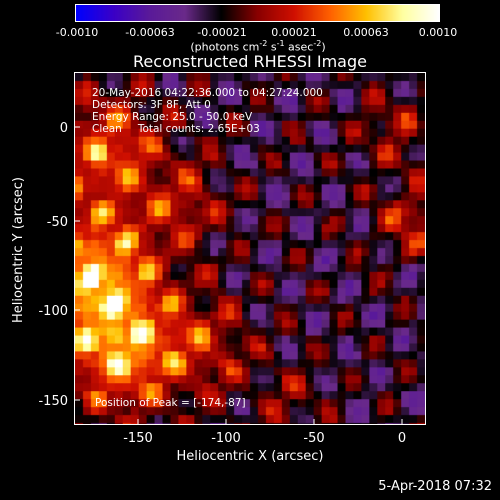 The width and height of the screenshot is (500, 500). What do you see at coordinates (151, 105) in the screenshot?
I see `detectors-text: Detectors: 3F 8F, Att 0` at bounding box center [151, 105].